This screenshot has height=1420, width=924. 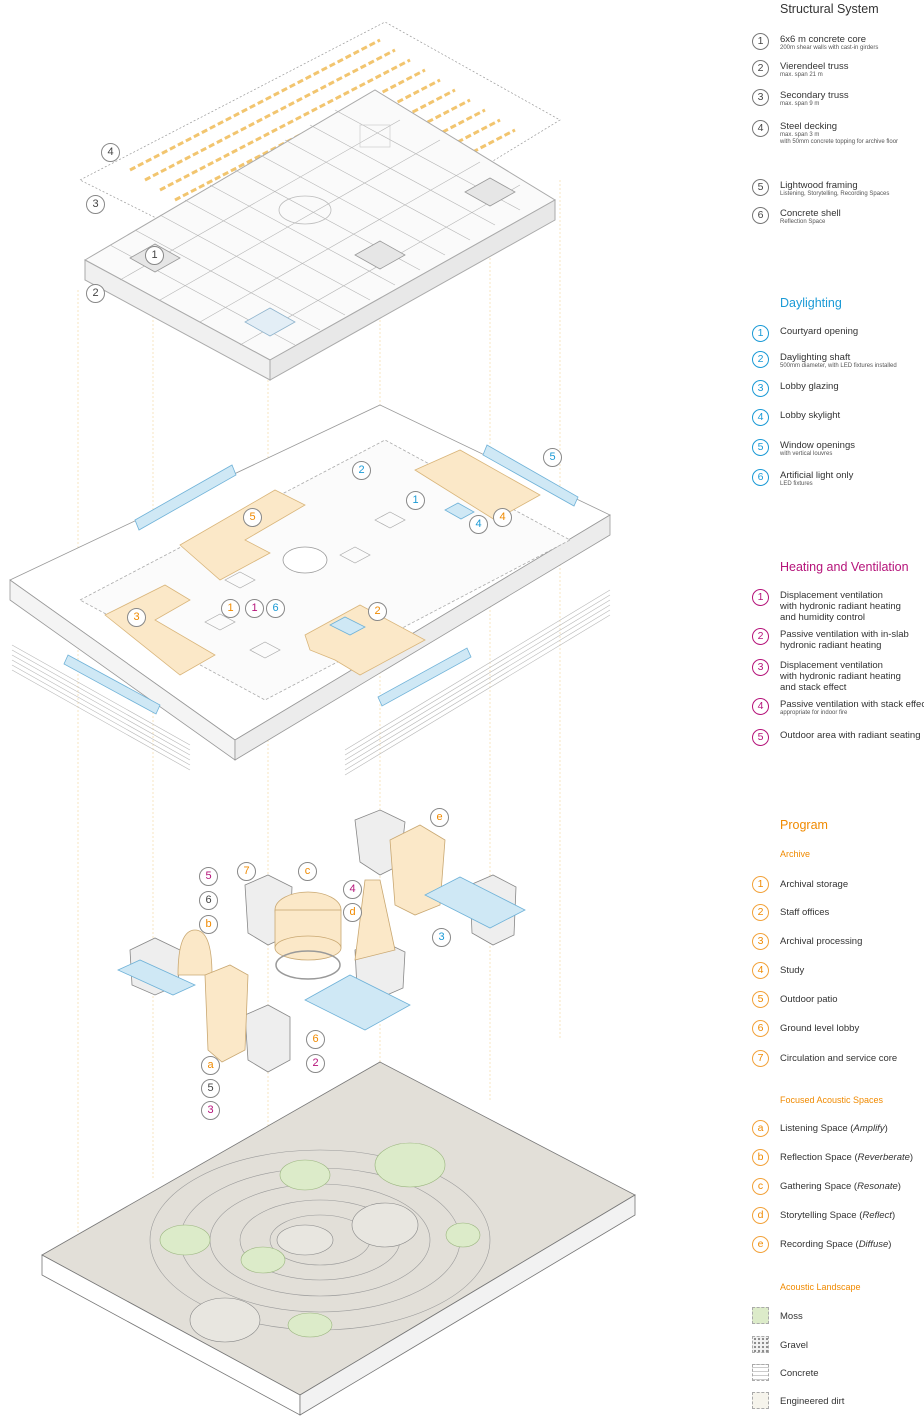 I want to click on callout-roof-1: 1, so click(x=154, y=255).